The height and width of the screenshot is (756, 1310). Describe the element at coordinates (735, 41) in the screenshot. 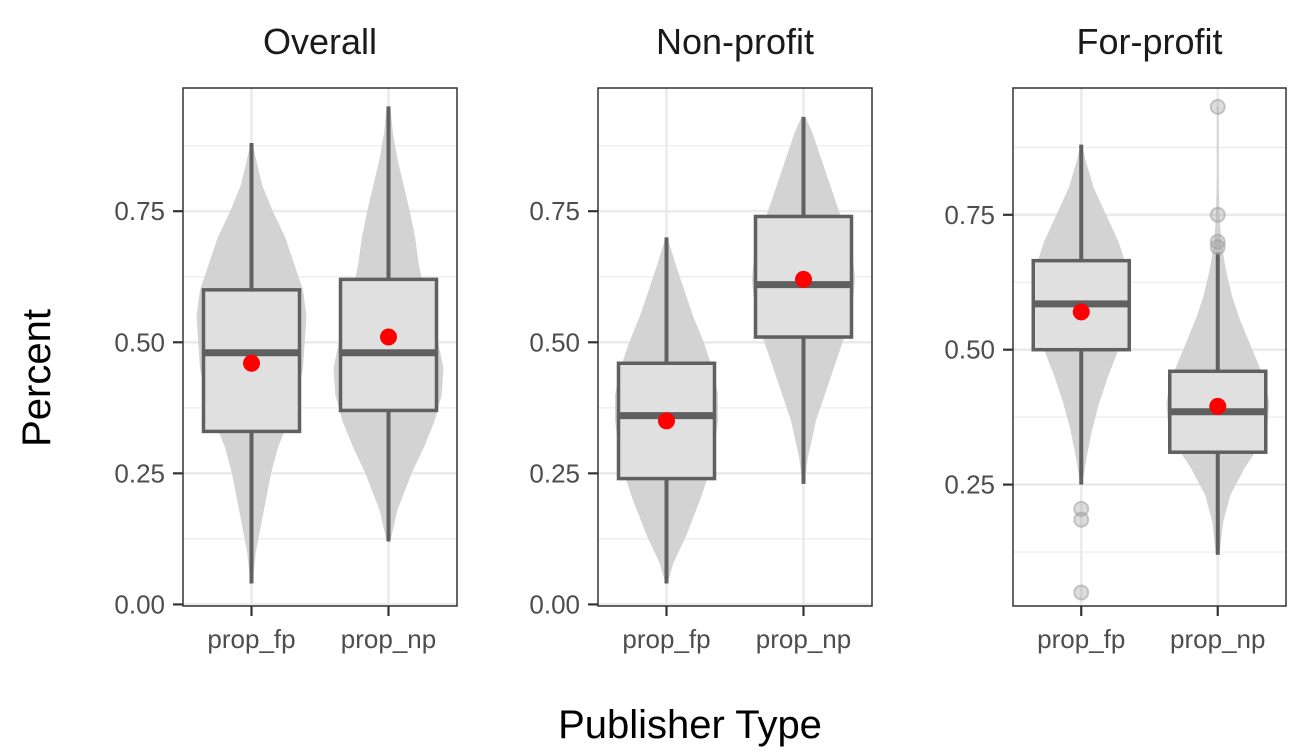

I see `panel-title: Non-profit` at that location.